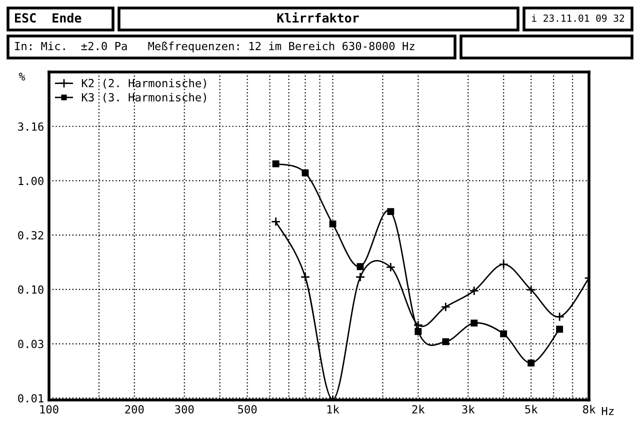  What do you see at coordinates (134, 409) in the screenshot?
I see `x-tick-label: 200` at bounding box center [134, 409].